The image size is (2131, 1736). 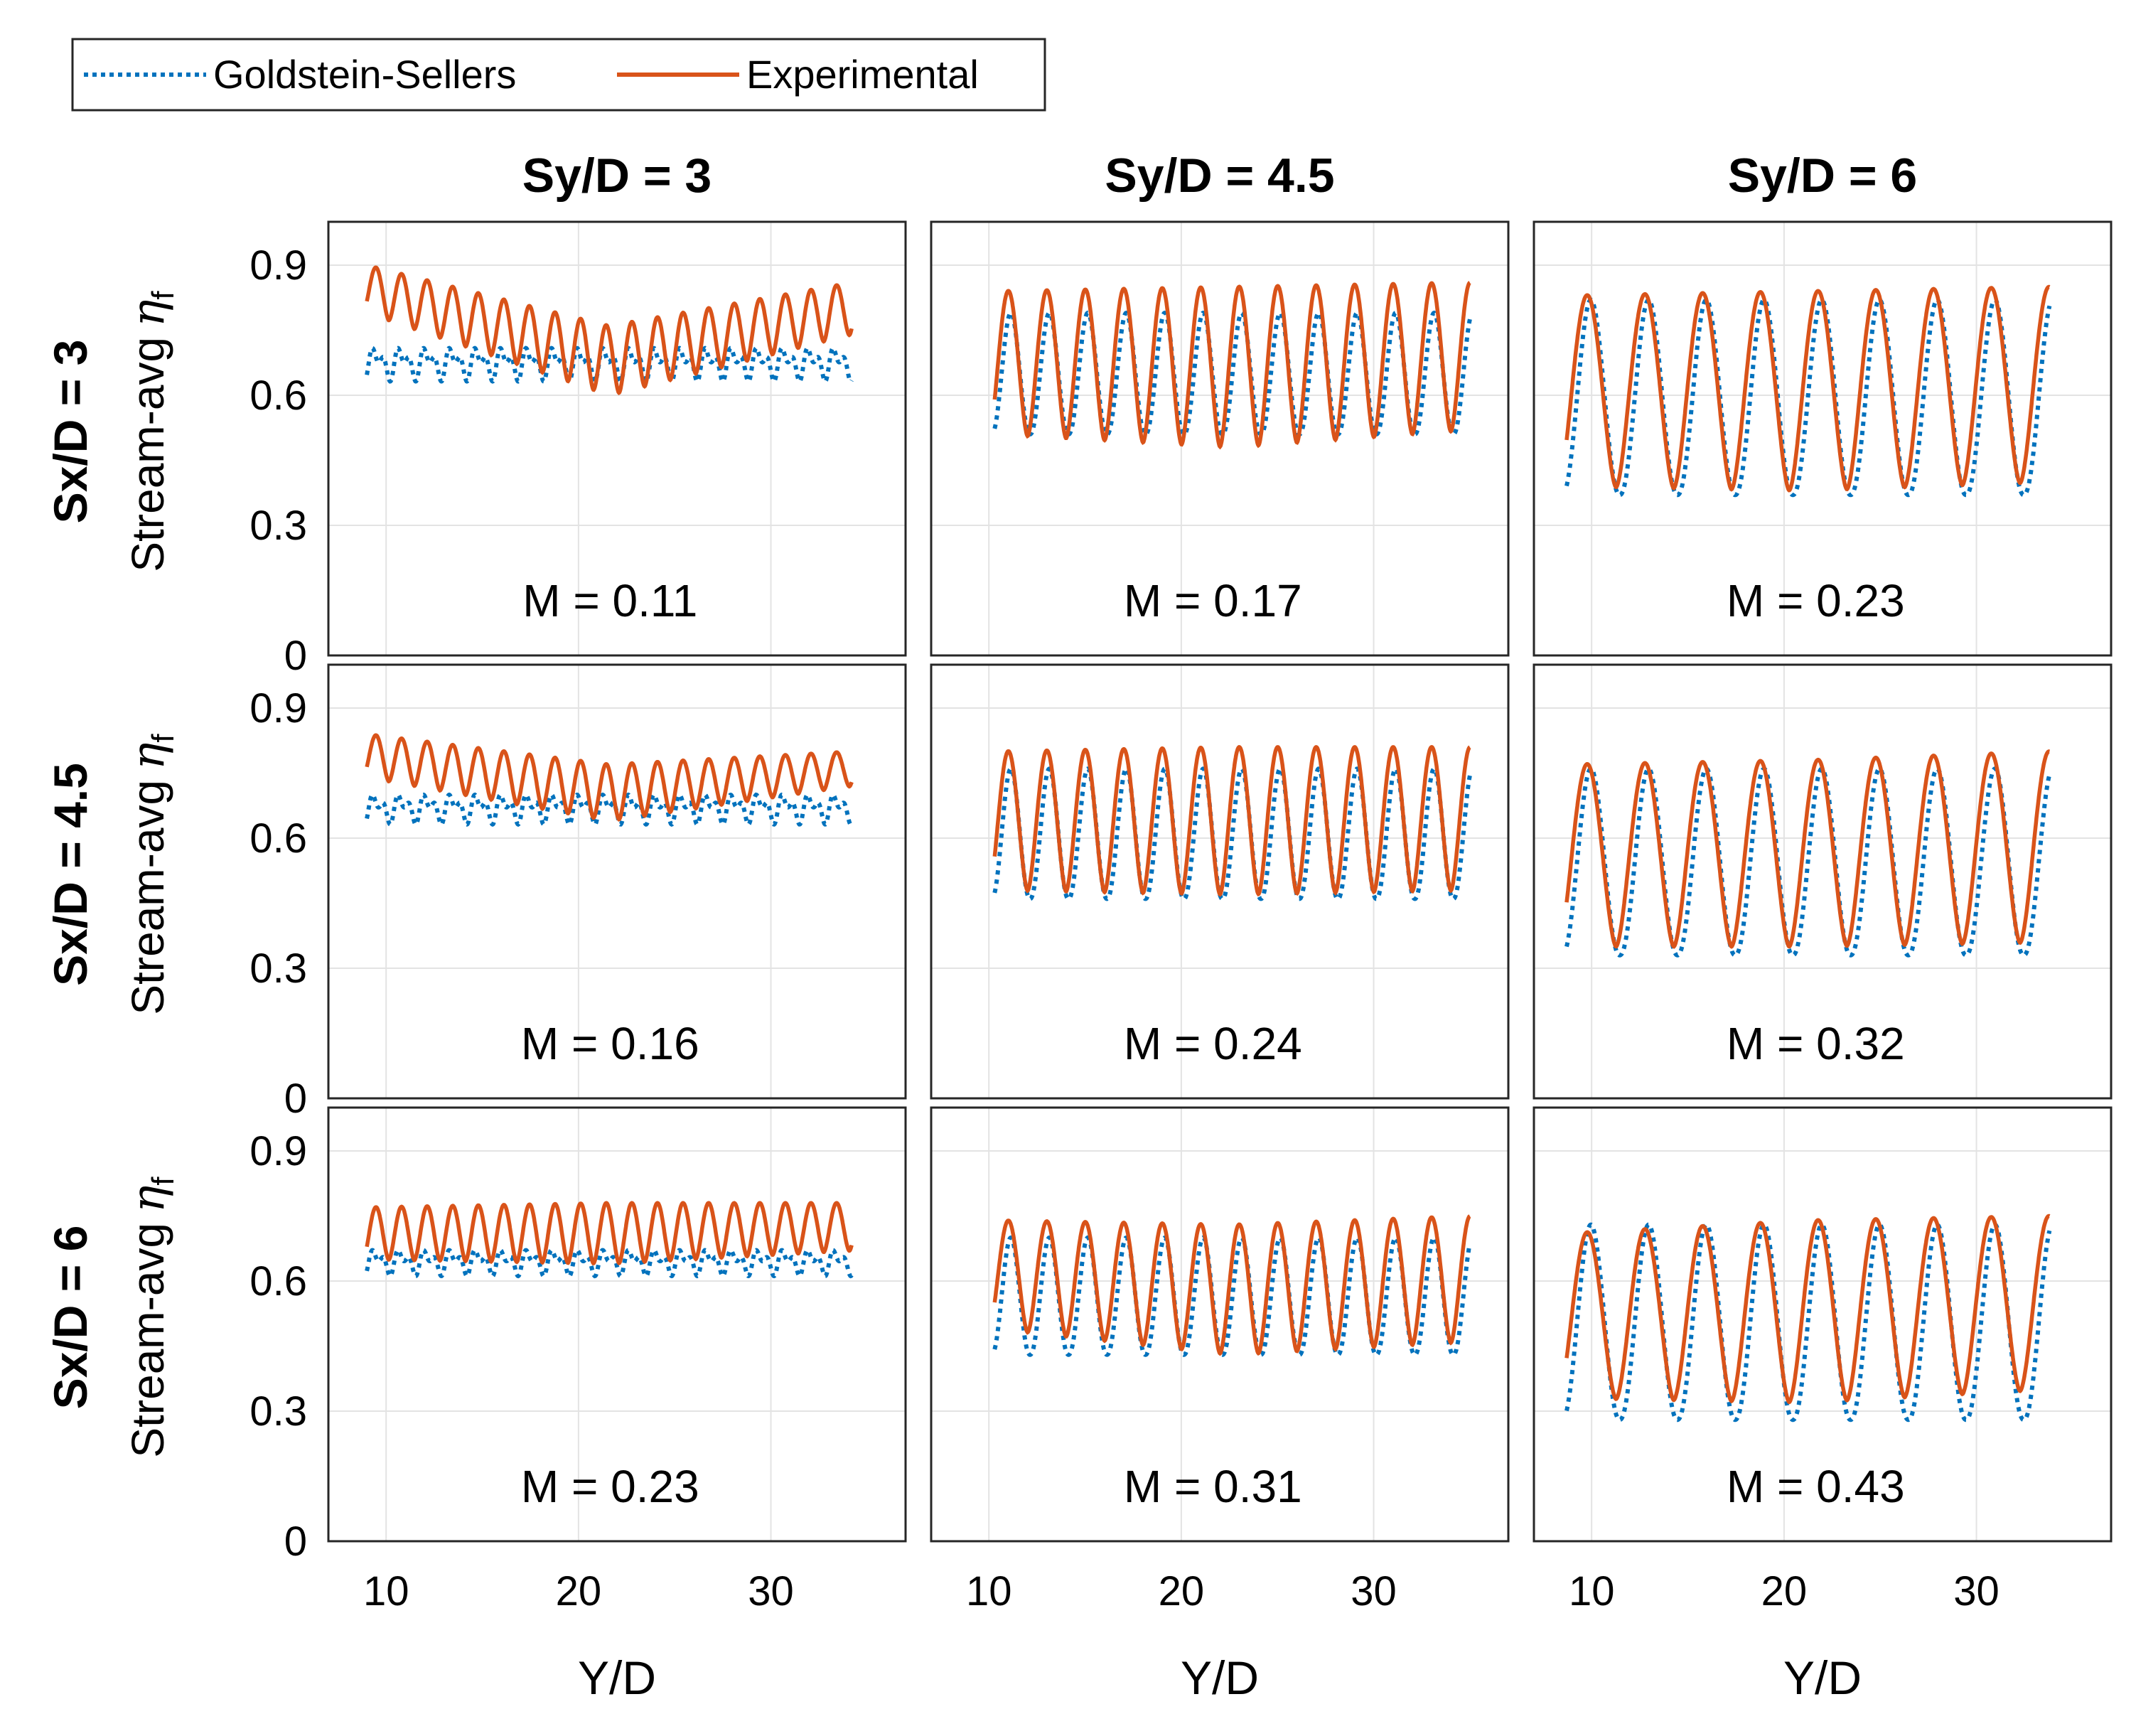 What do you see at coordinates (1213, 1043) in the screenshot?
I see `panel-annotation-m: M = 0.24` at bounding box center [1213, 1043].